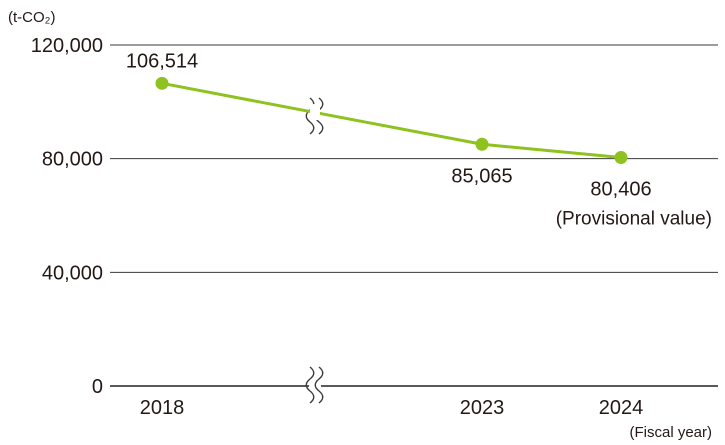 Image resolution: width=725 pixels, height=445 pixels. I want to click on x-unit-label: (Fiscal year), so click(670, 432).